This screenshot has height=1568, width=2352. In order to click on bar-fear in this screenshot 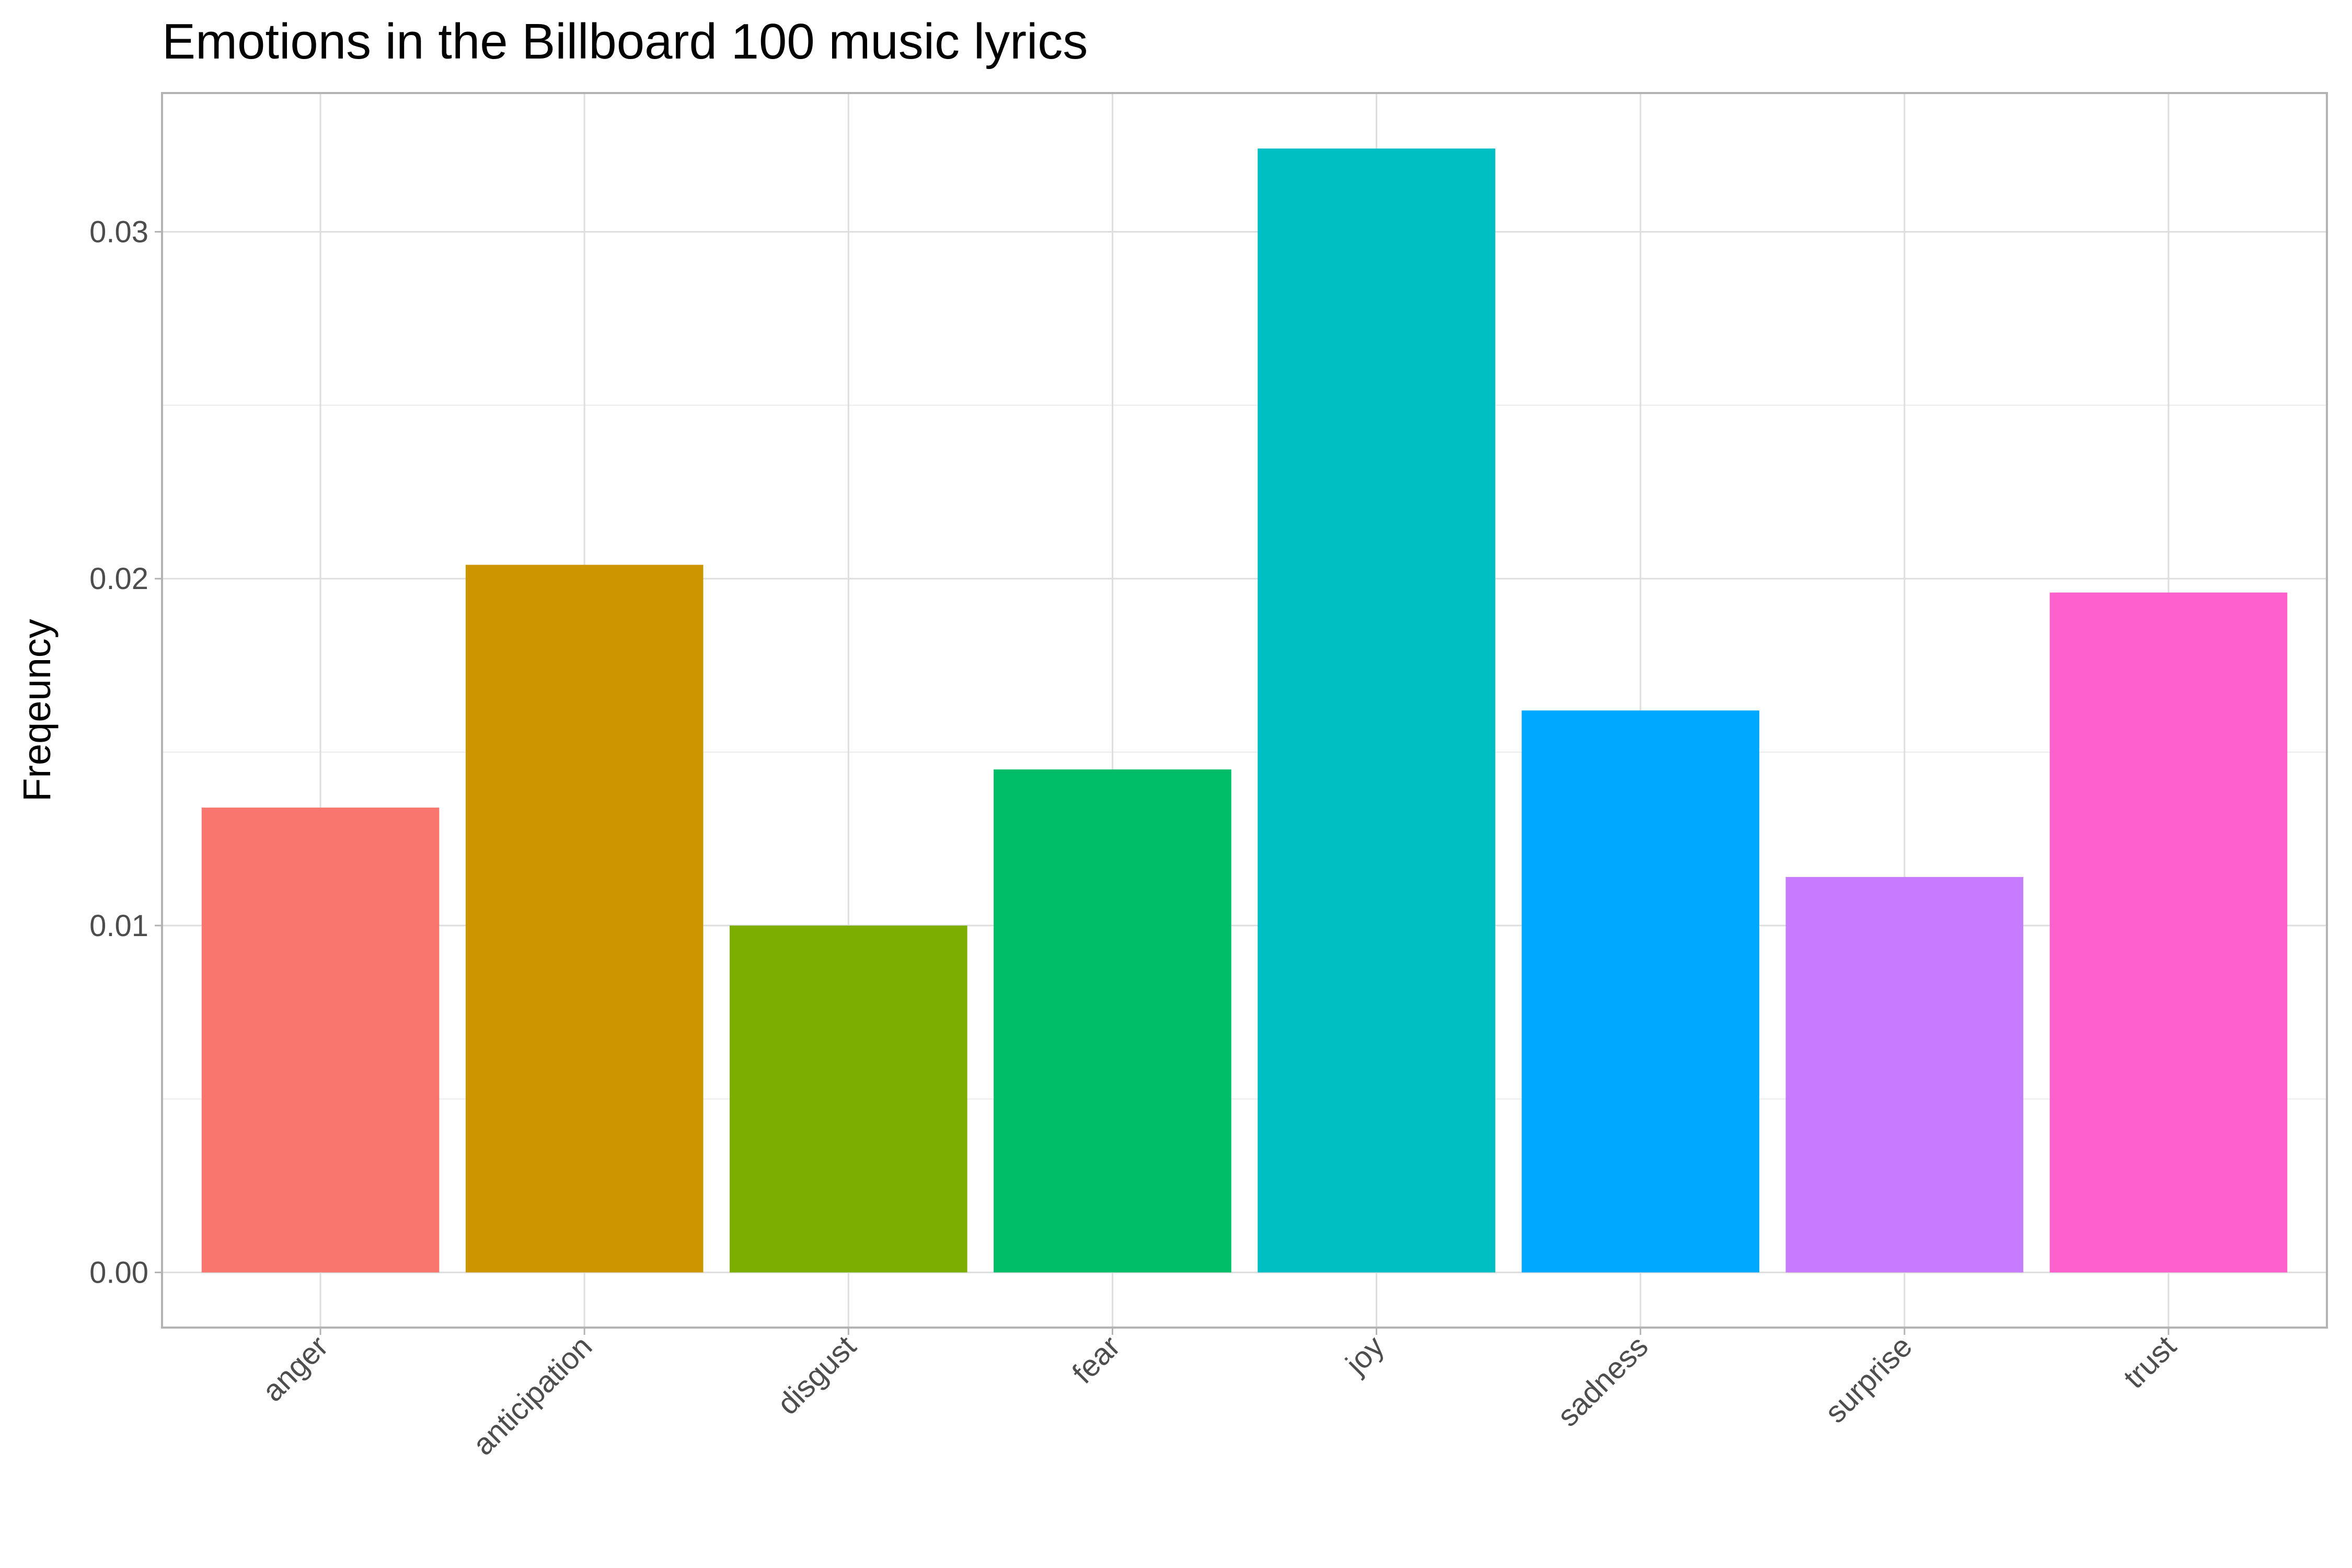, I will do `click(1112, 1021)`.